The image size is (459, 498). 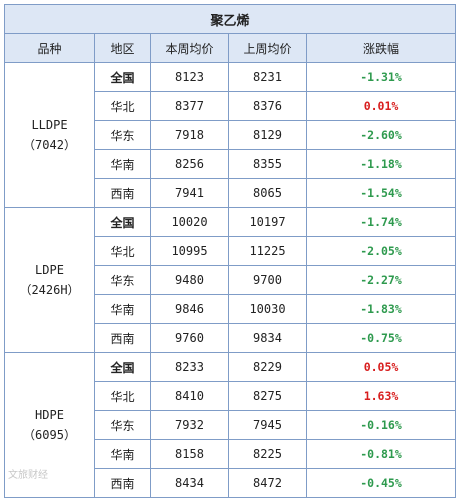 What do you see at coordinates (267, 396) in the screenshot?
I see `last-week-price-cell: 8275` at bounding box center [267, 396].